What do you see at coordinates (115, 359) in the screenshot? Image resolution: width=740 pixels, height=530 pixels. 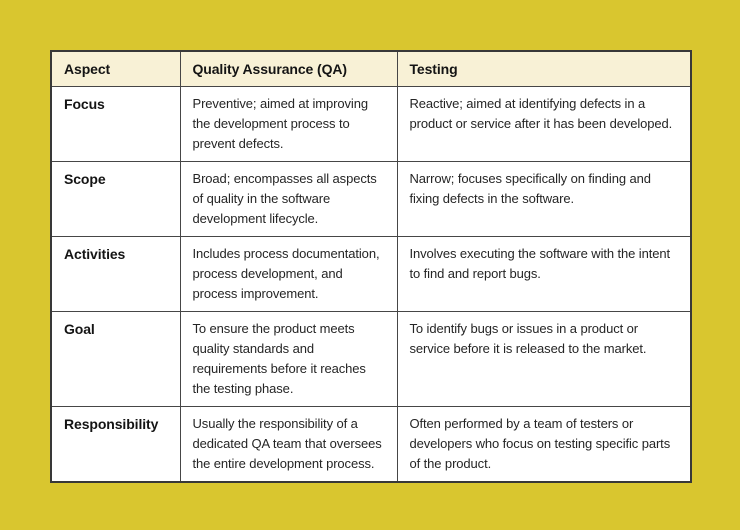 I see `row-label-goal: Goal` at bounding box center [115, 359].